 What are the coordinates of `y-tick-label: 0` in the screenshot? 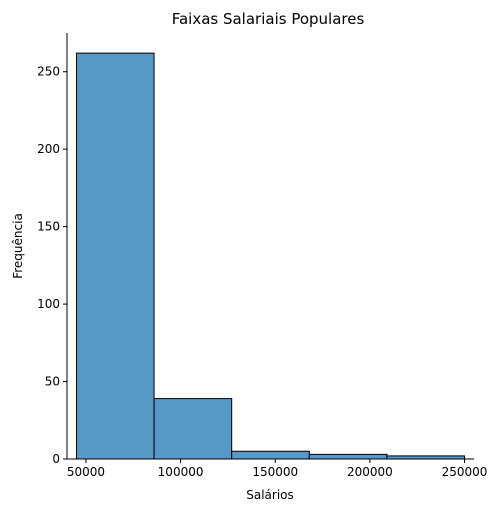 It's located at (56, 459).